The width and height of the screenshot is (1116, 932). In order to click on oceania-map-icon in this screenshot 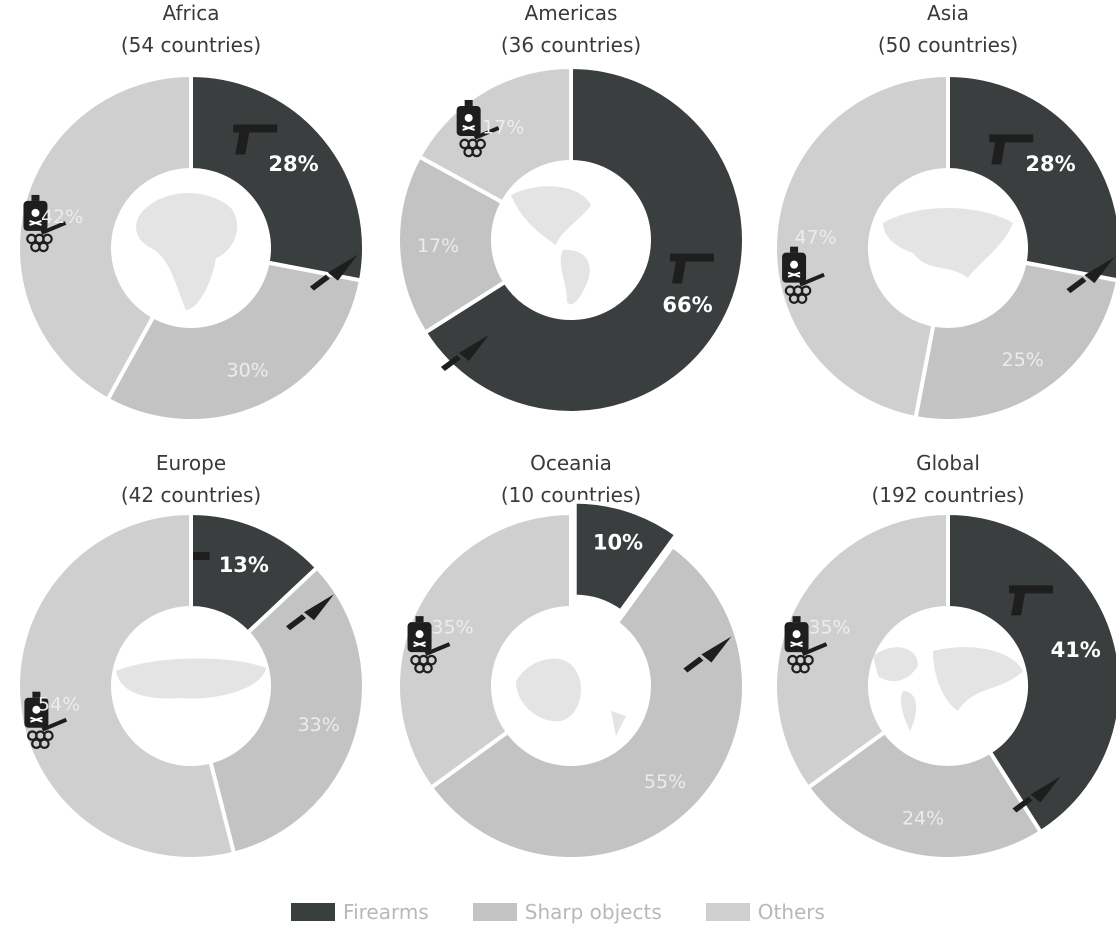, I will do `click(571, 697)`.